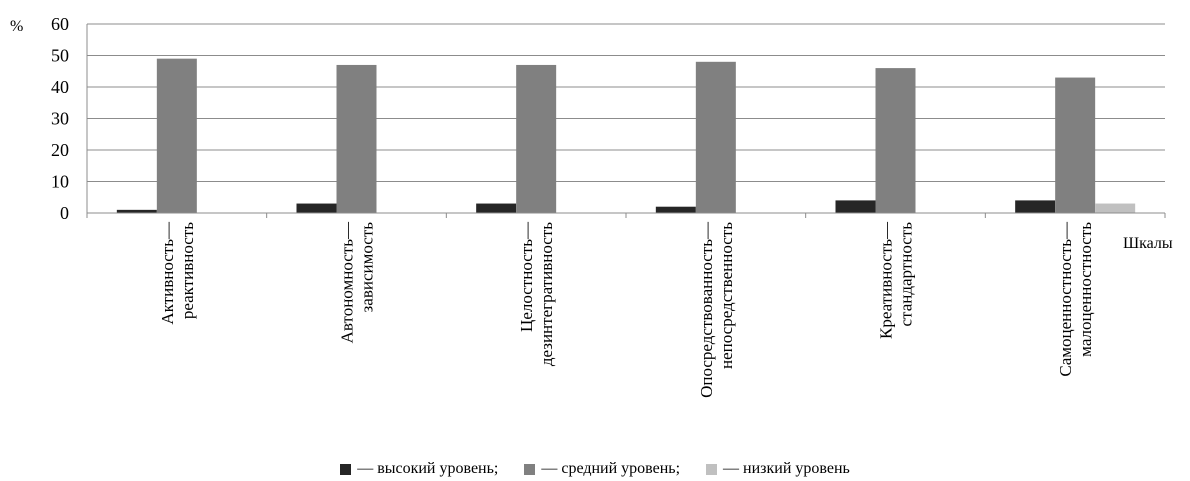 The image size is (1190, 481). What do you see at coordinates (357, 282) in the screenshot?
I see `x-tick-label: Автономность—зависимость` at bounding box center [357, 282].